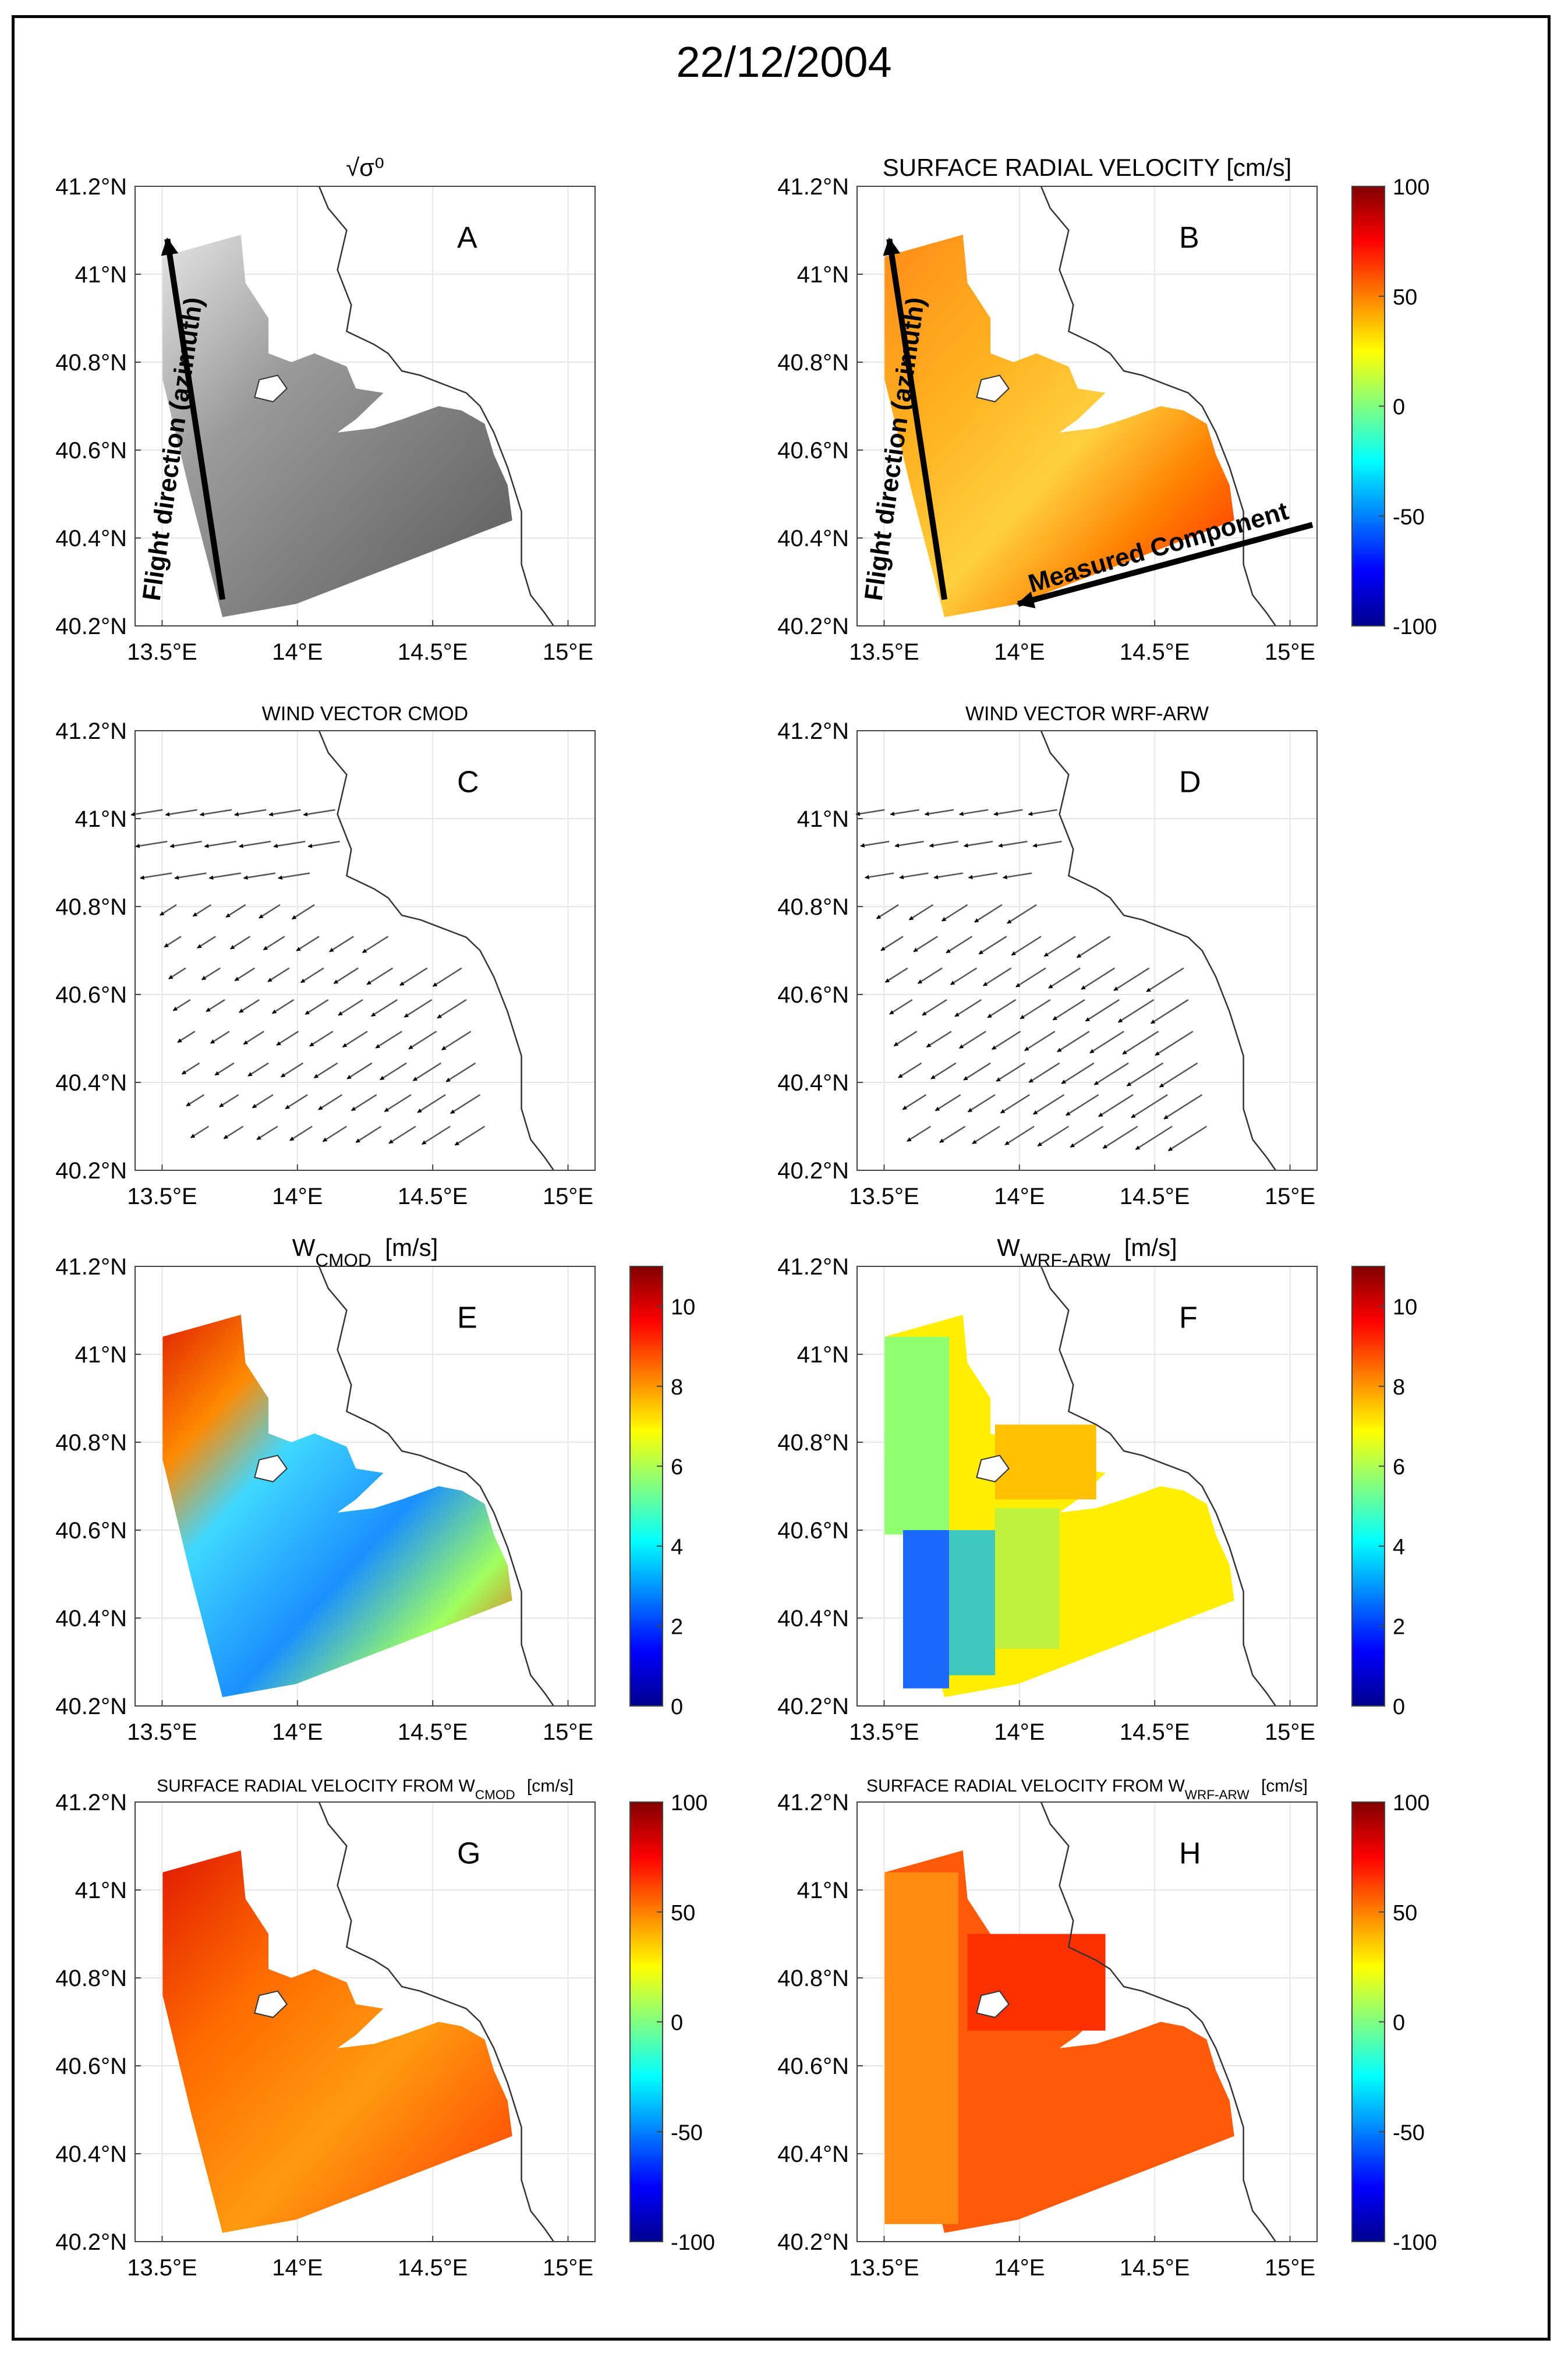 Image resolution: width=1568 pixels, height=2354 pixels. I want to click on y-tick-label: 41°N, so click(823, 1355).